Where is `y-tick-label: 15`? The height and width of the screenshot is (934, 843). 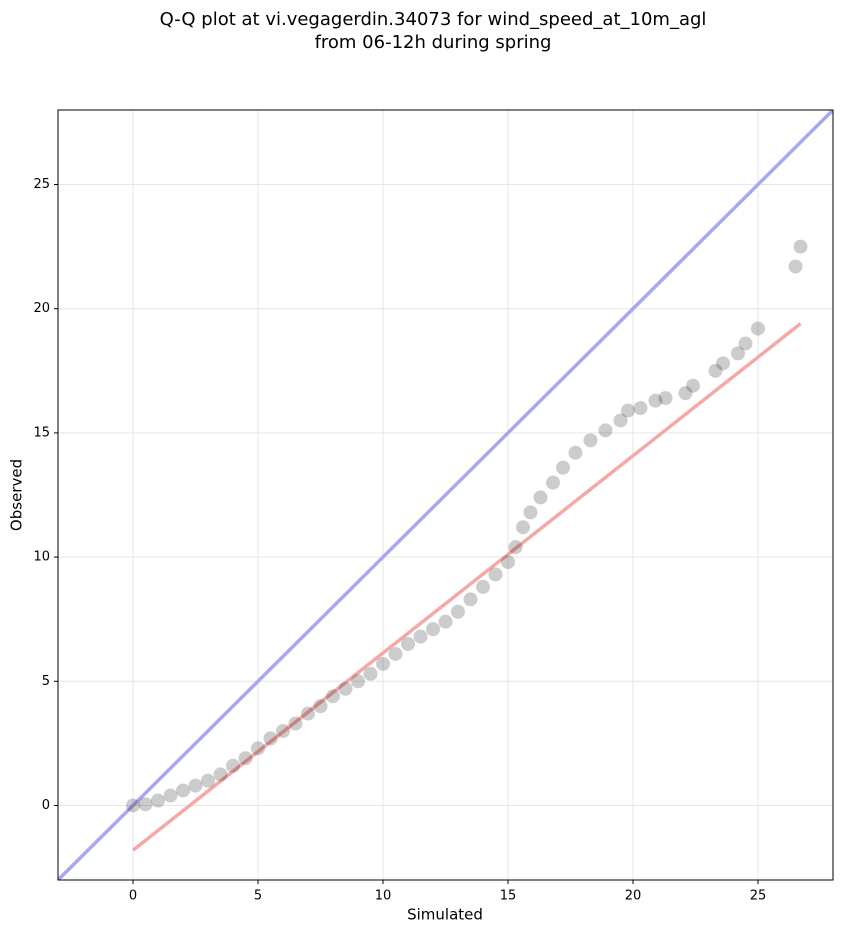 y-tick-label: 15 is located at coordinates (41, 432).